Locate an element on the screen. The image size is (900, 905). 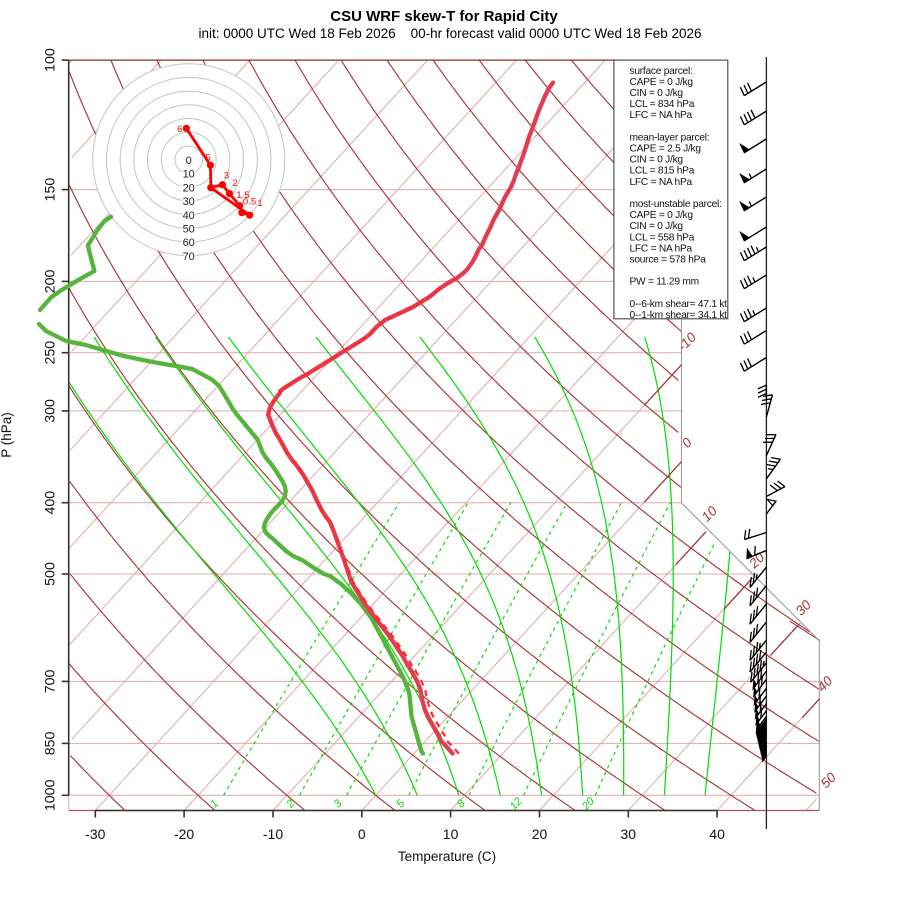
svg-text: 200 is located at coordinates (51, 281).